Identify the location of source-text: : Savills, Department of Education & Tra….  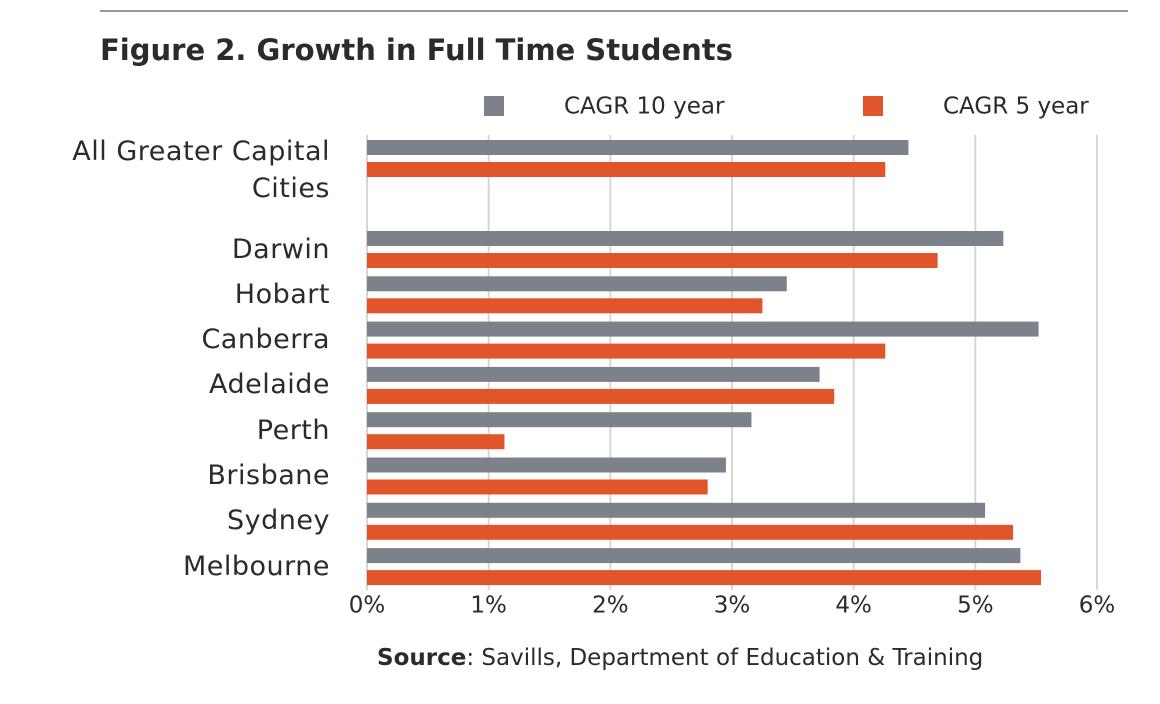
(725, 658).